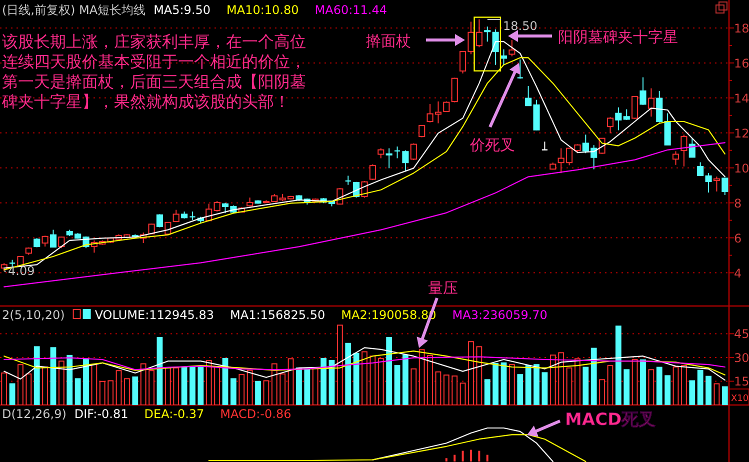 The image size is (749, 462). What do you see at coordinates (738, 203) in the screenshot?
I see `y-tick-label: 8` at bounding box center [738, 203].